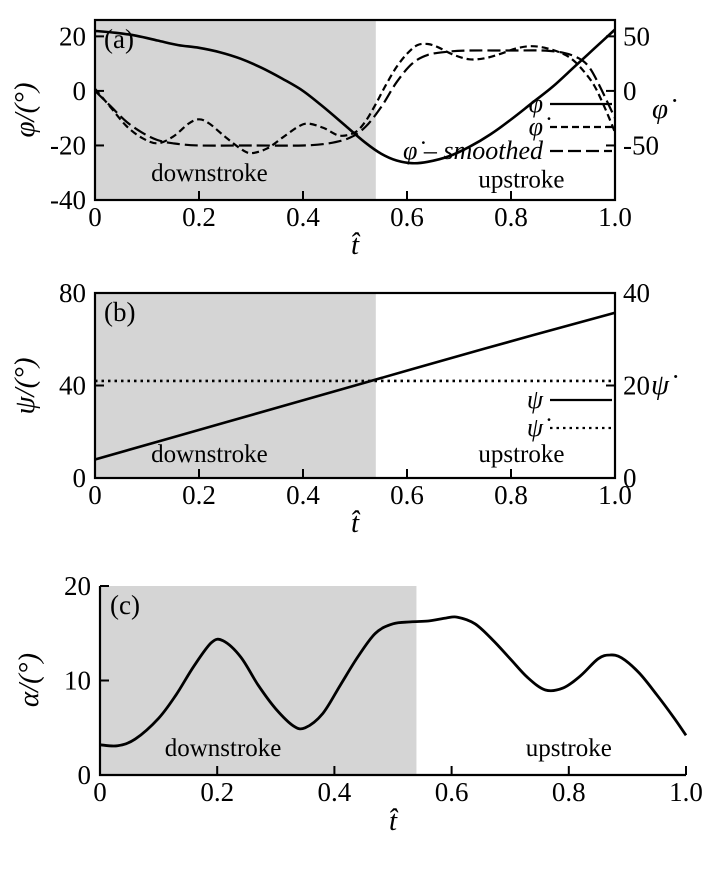  I want to click on panel-label: (c), so click(125, 605).